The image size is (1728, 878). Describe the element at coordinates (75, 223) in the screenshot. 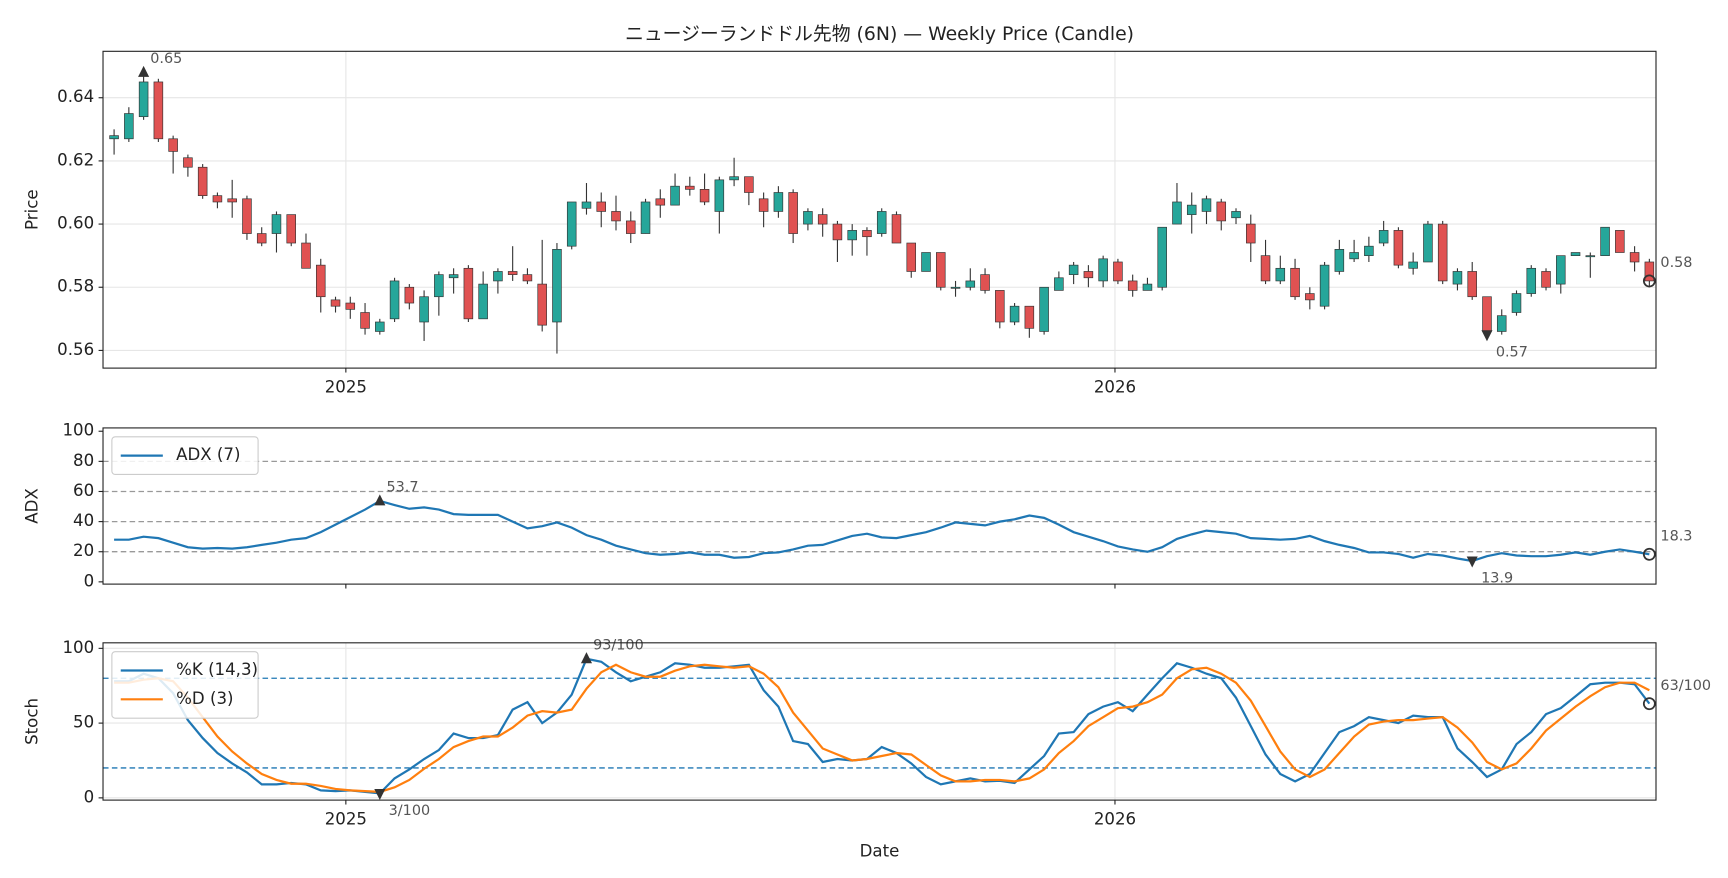

I see `y-tick-label: 0.60` at that location.